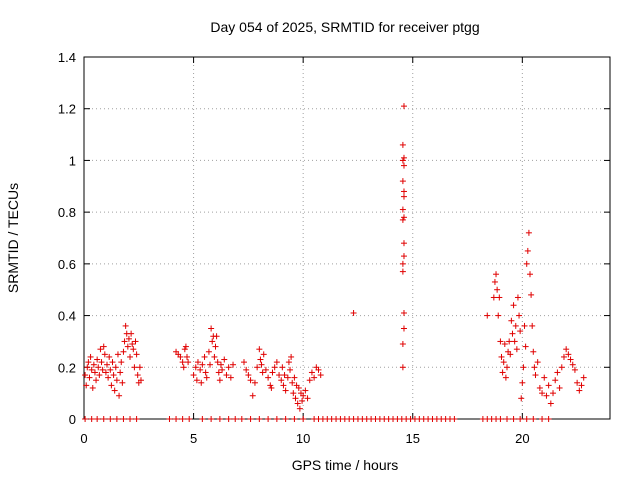 The image size is (640, 480). What do you see at coordinates (72, 419) in the screenshot?
I see `y-tick-label: 0` at bounding box center [72, 419].